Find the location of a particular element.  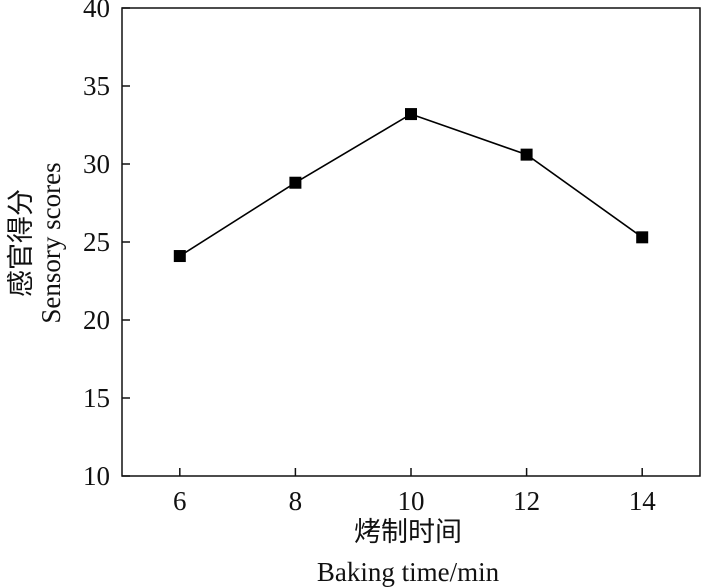

y-axis-title-en: Sensory scores is located at coordinates (51, 242).